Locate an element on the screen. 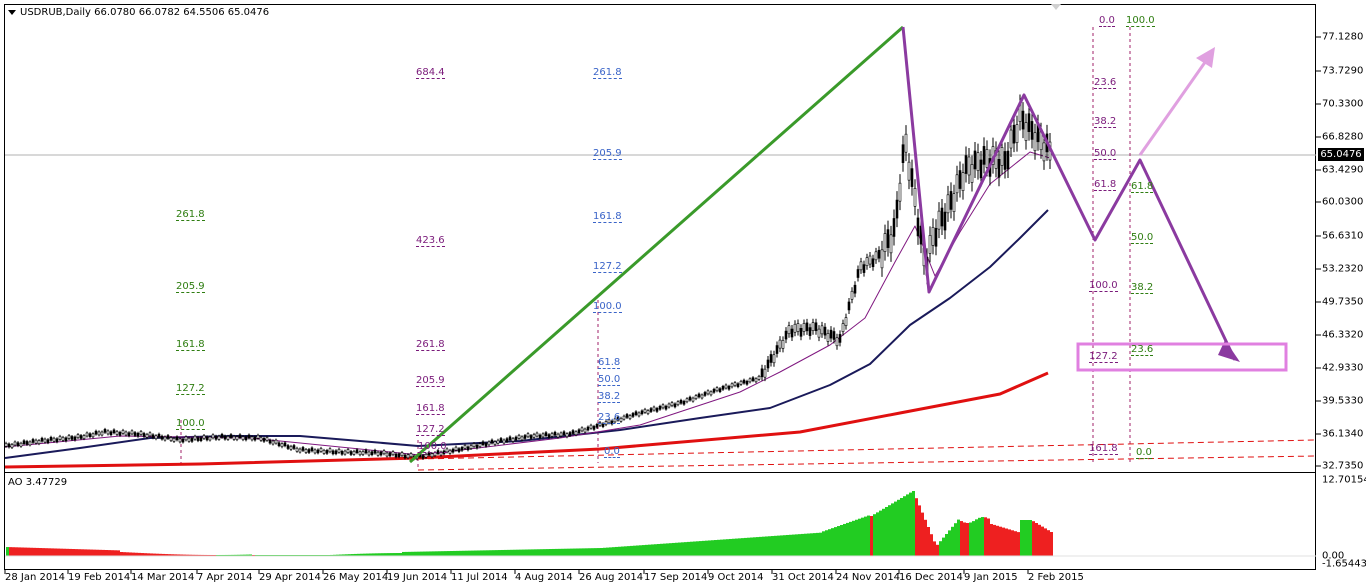  dropdown-triangle-icon is located at coordinates (12, 12).